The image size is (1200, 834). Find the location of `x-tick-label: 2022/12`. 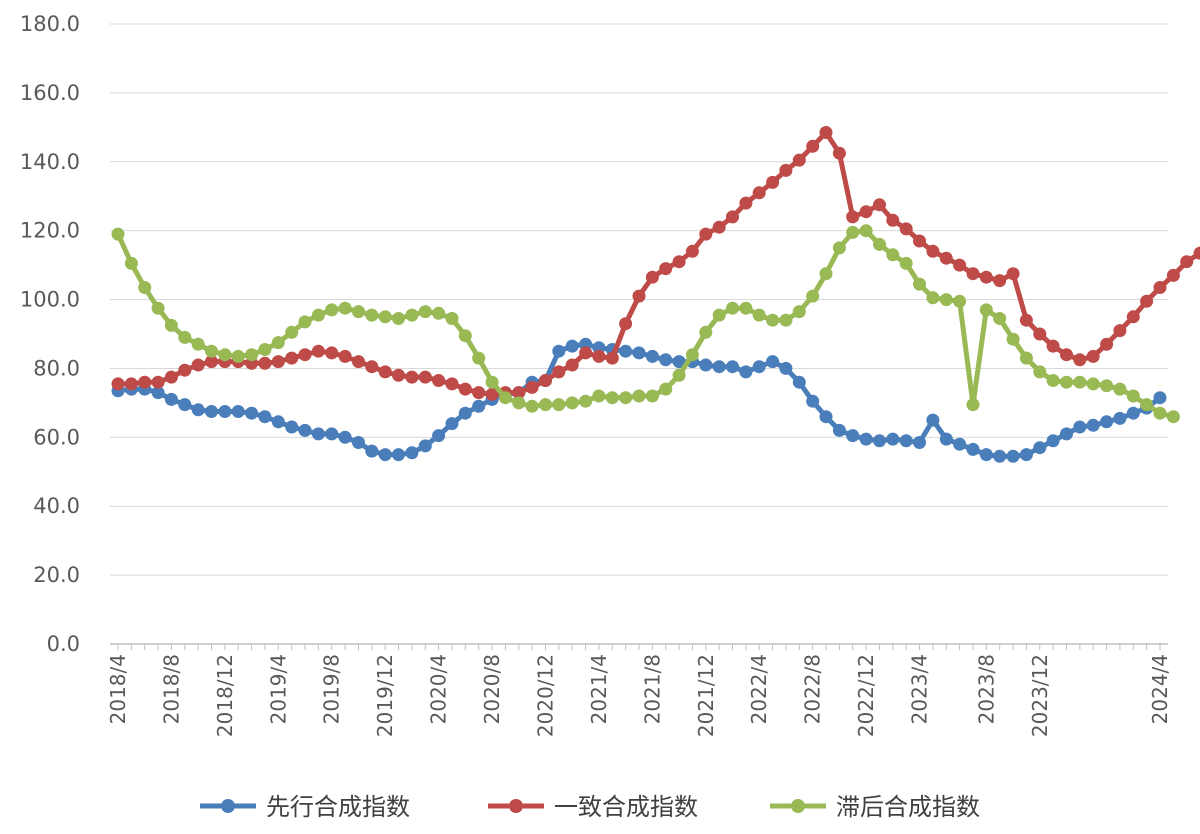

x-tick-label: 2022/12 is located at coordinates (866, 695).